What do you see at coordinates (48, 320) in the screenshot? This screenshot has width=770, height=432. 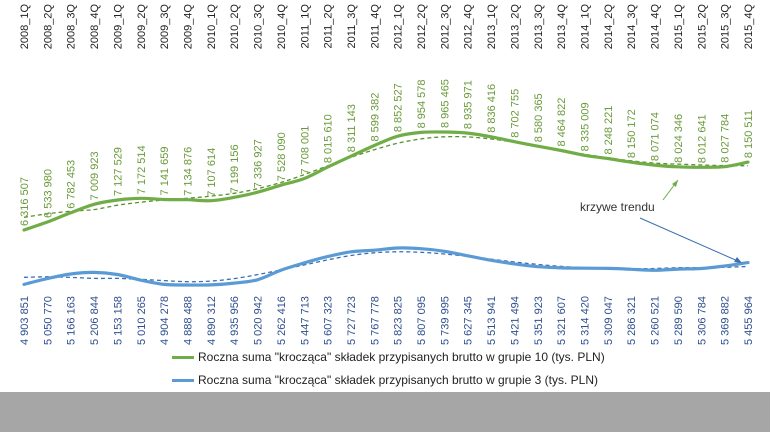 I see `data-label: 5 050 770` at bounding box center [48, 320].